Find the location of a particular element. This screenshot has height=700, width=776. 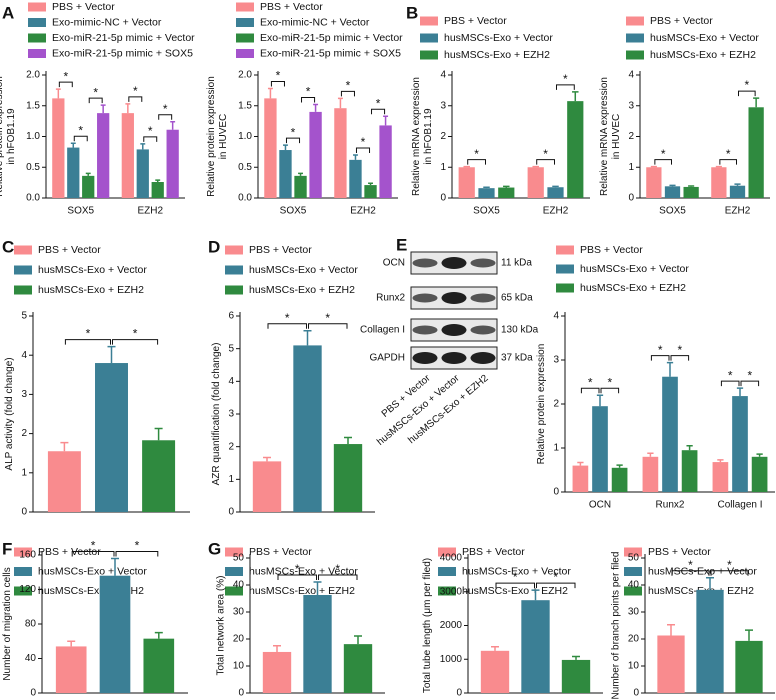

x-tick-label: Runx2 is located at coordinates (670, 505).